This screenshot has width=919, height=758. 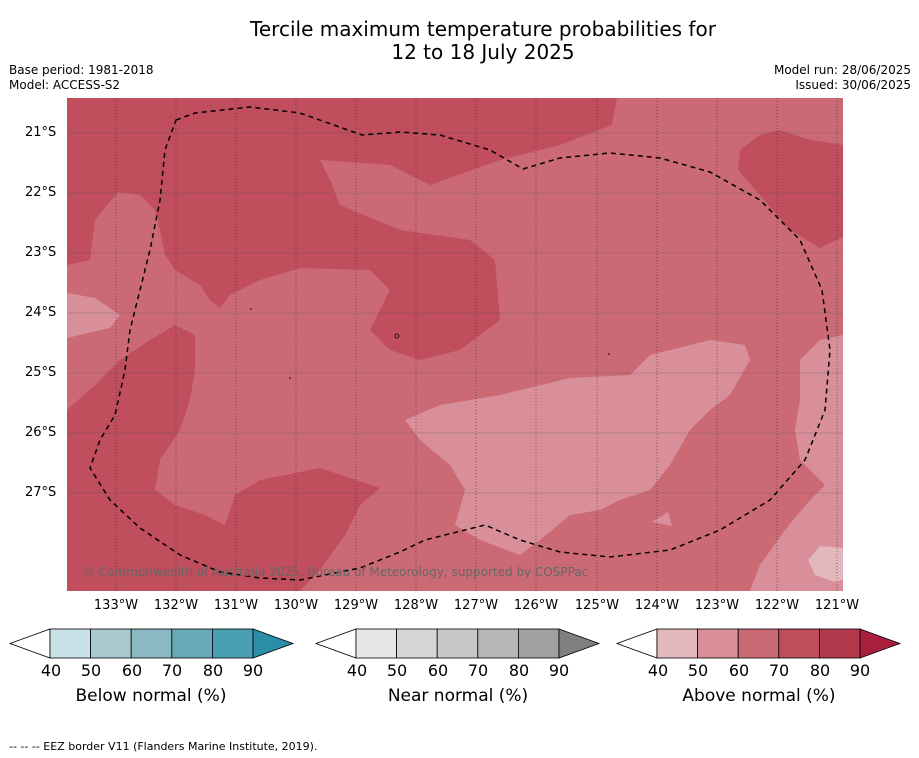 What do you see at coordinates (41, 432) in the screenshot?
I see `lat-label: 26°S` at bounding box center [41, 432].